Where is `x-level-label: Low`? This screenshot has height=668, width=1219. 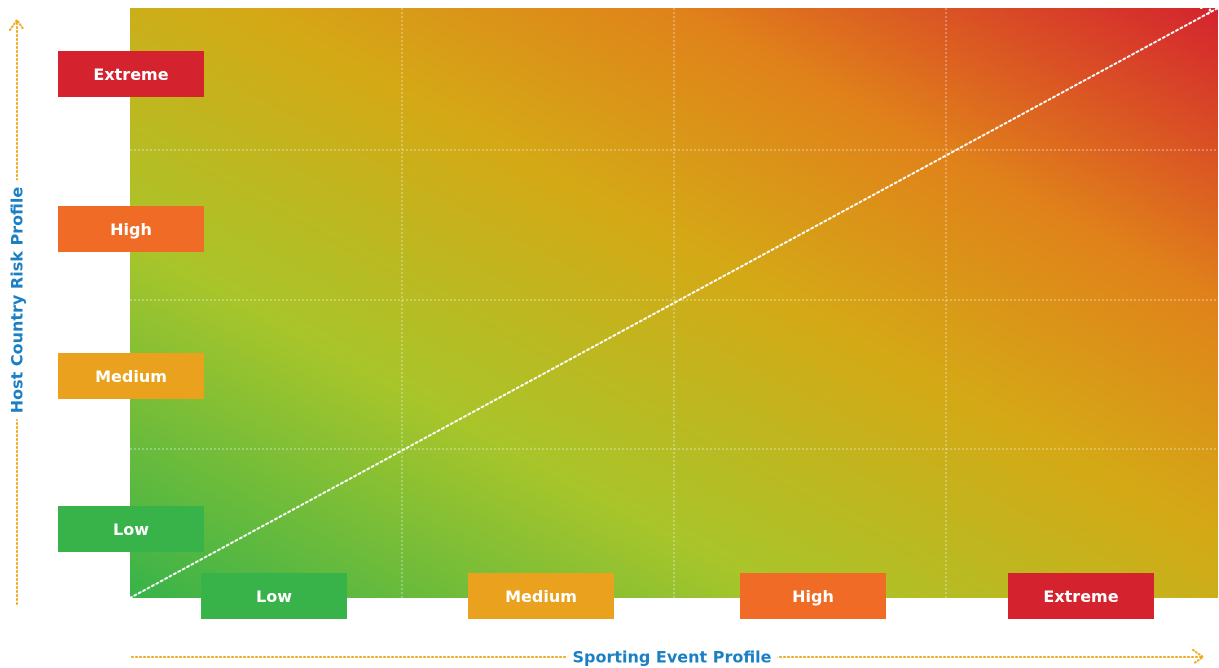
x-level-label: Low is located at coordinates (274, 596).